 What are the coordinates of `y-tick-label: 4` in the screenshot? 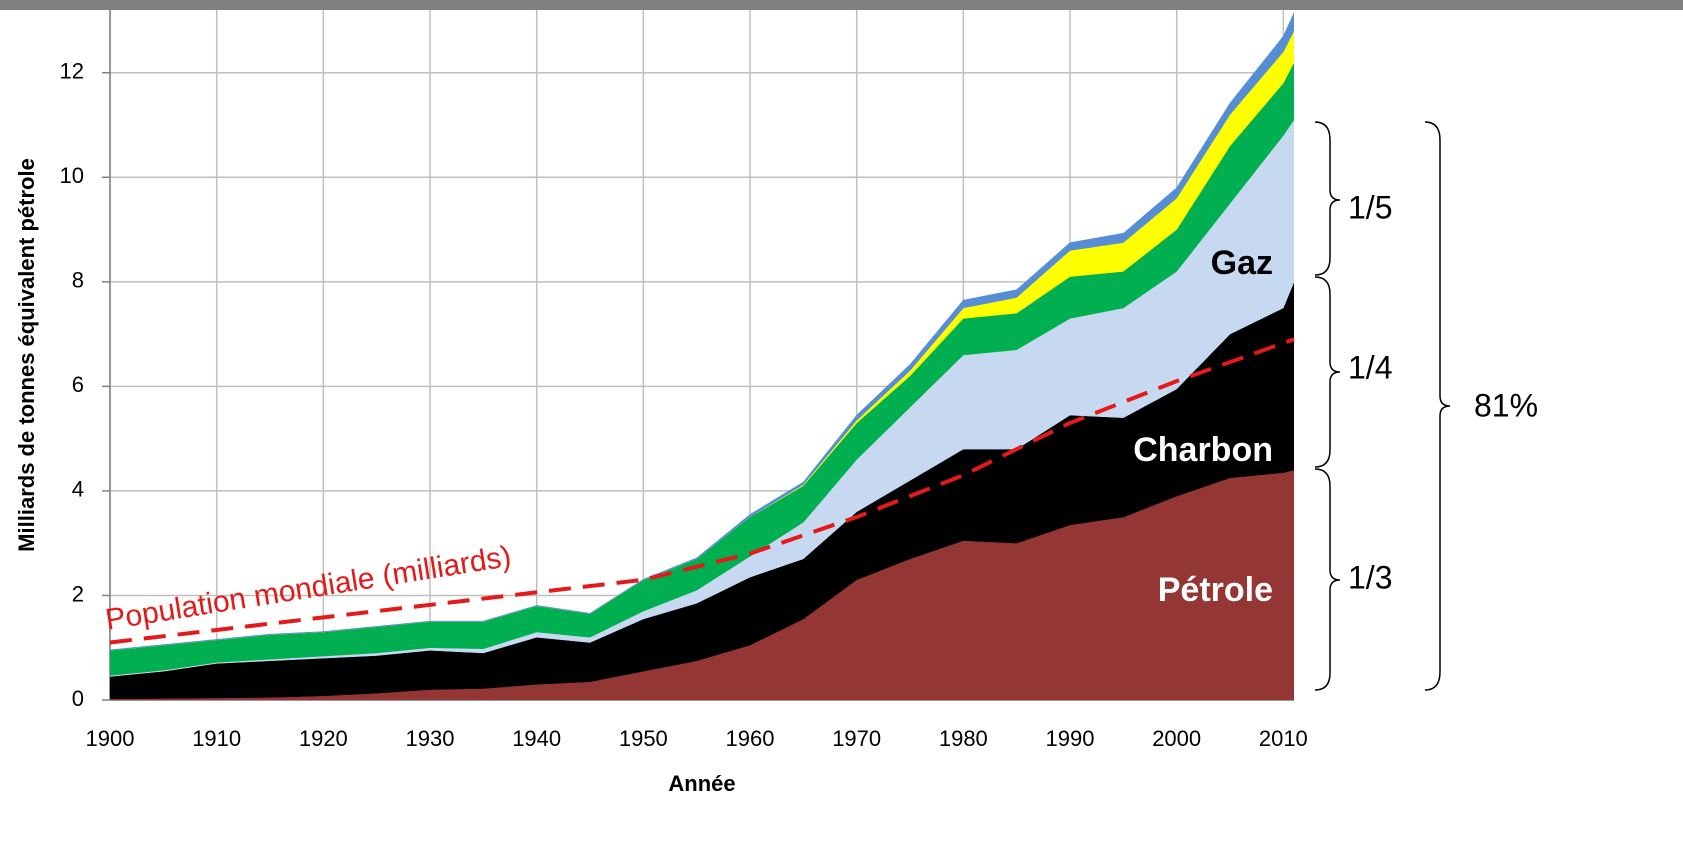 It's located at (78, 489).